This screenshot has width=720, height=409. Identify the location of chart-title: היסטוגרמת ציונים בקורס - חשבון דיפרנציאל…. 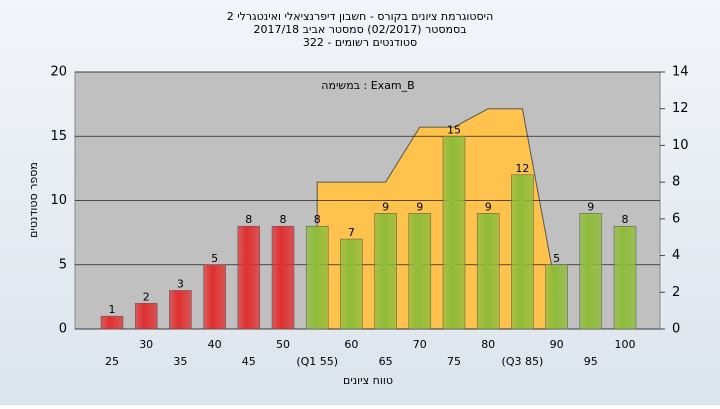
(360, 16).